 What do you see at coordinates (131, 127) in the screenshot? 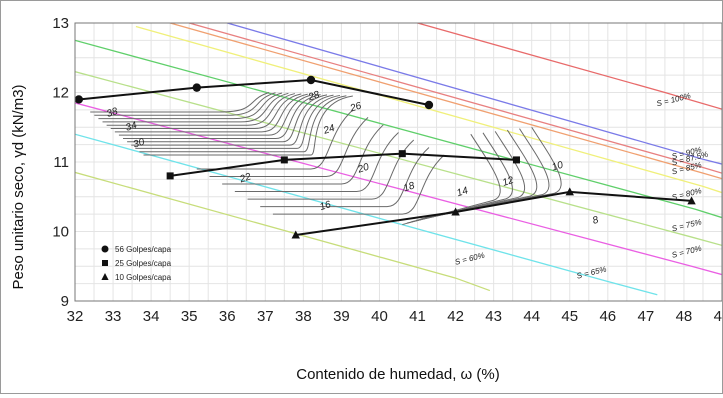
I see `contour-label: 34` at bounding box center [131, 127].